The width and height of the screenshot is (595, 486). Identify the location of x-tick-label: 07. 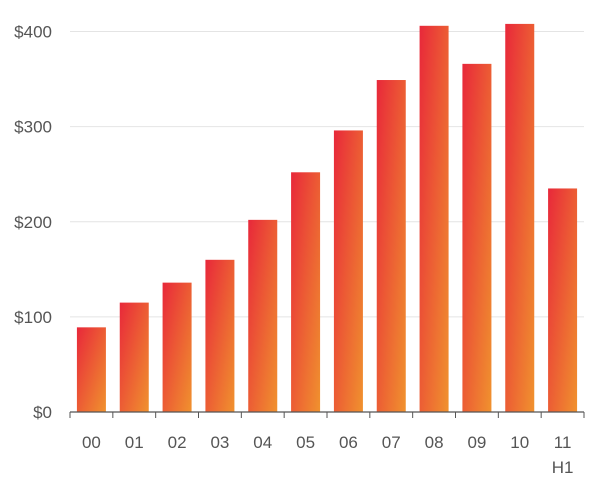
(391, 442).